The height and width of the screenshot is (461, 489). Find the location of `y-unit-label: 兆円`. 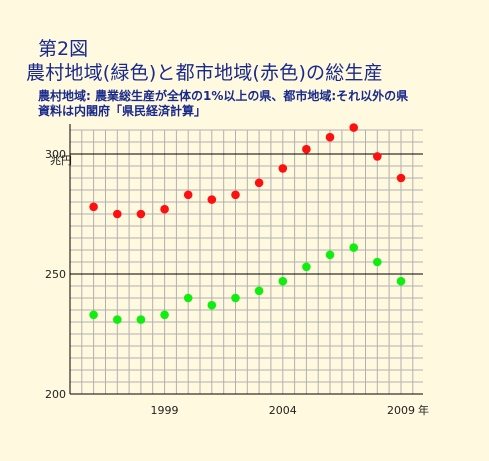

y-unit-label: 兆円 is located at coordinates (61, 160).